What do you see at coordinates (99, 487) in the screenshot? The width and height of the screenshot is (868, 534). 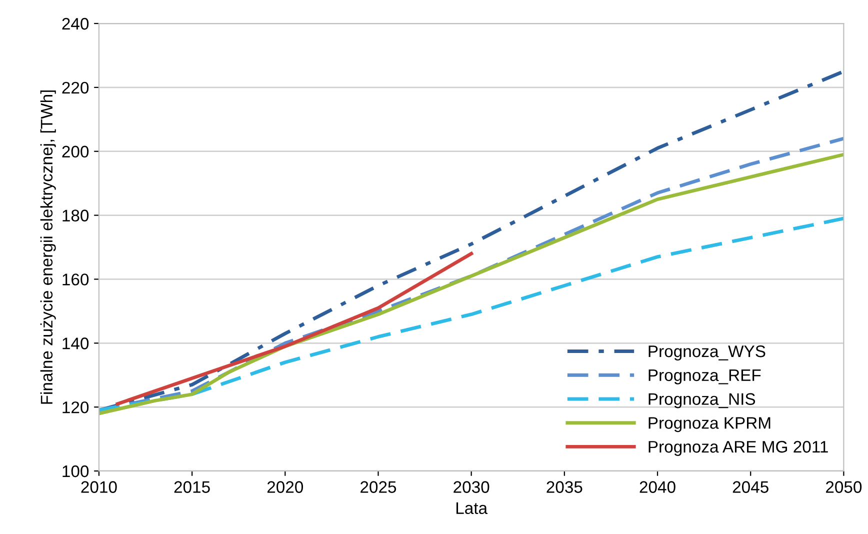 I see `x-tick-label: 2010` at bounding box center [99, 487].